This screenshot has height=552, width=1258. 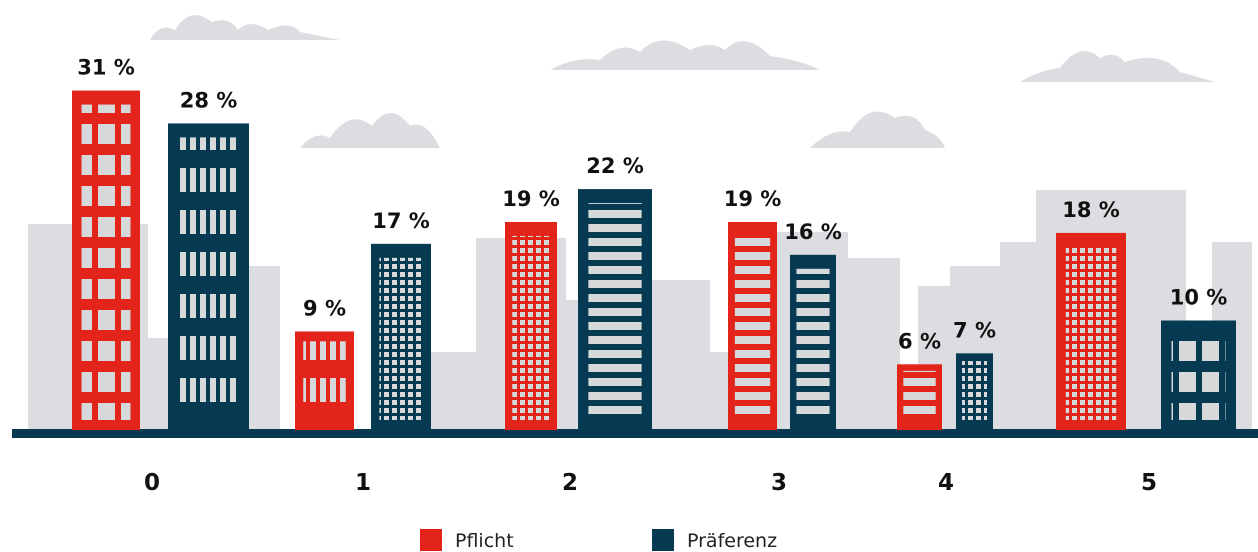 What do you see at coordinates (615, 166) in the screenshot?
I see `value-label: 22 %` at bounding box center [615, 166].